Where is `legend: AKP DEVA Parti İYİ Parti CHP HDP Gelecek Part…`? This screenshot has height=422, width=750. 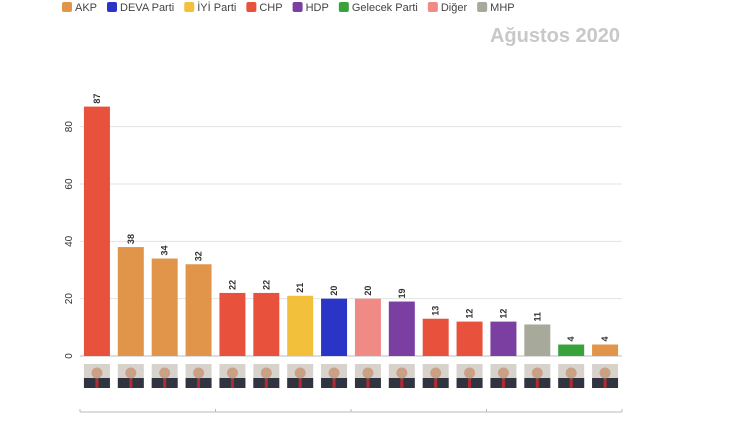 legend: AKP DEVA Parti İYİ Parti CHP HDP Gelecek Part… is located at coordinates (288, 7).